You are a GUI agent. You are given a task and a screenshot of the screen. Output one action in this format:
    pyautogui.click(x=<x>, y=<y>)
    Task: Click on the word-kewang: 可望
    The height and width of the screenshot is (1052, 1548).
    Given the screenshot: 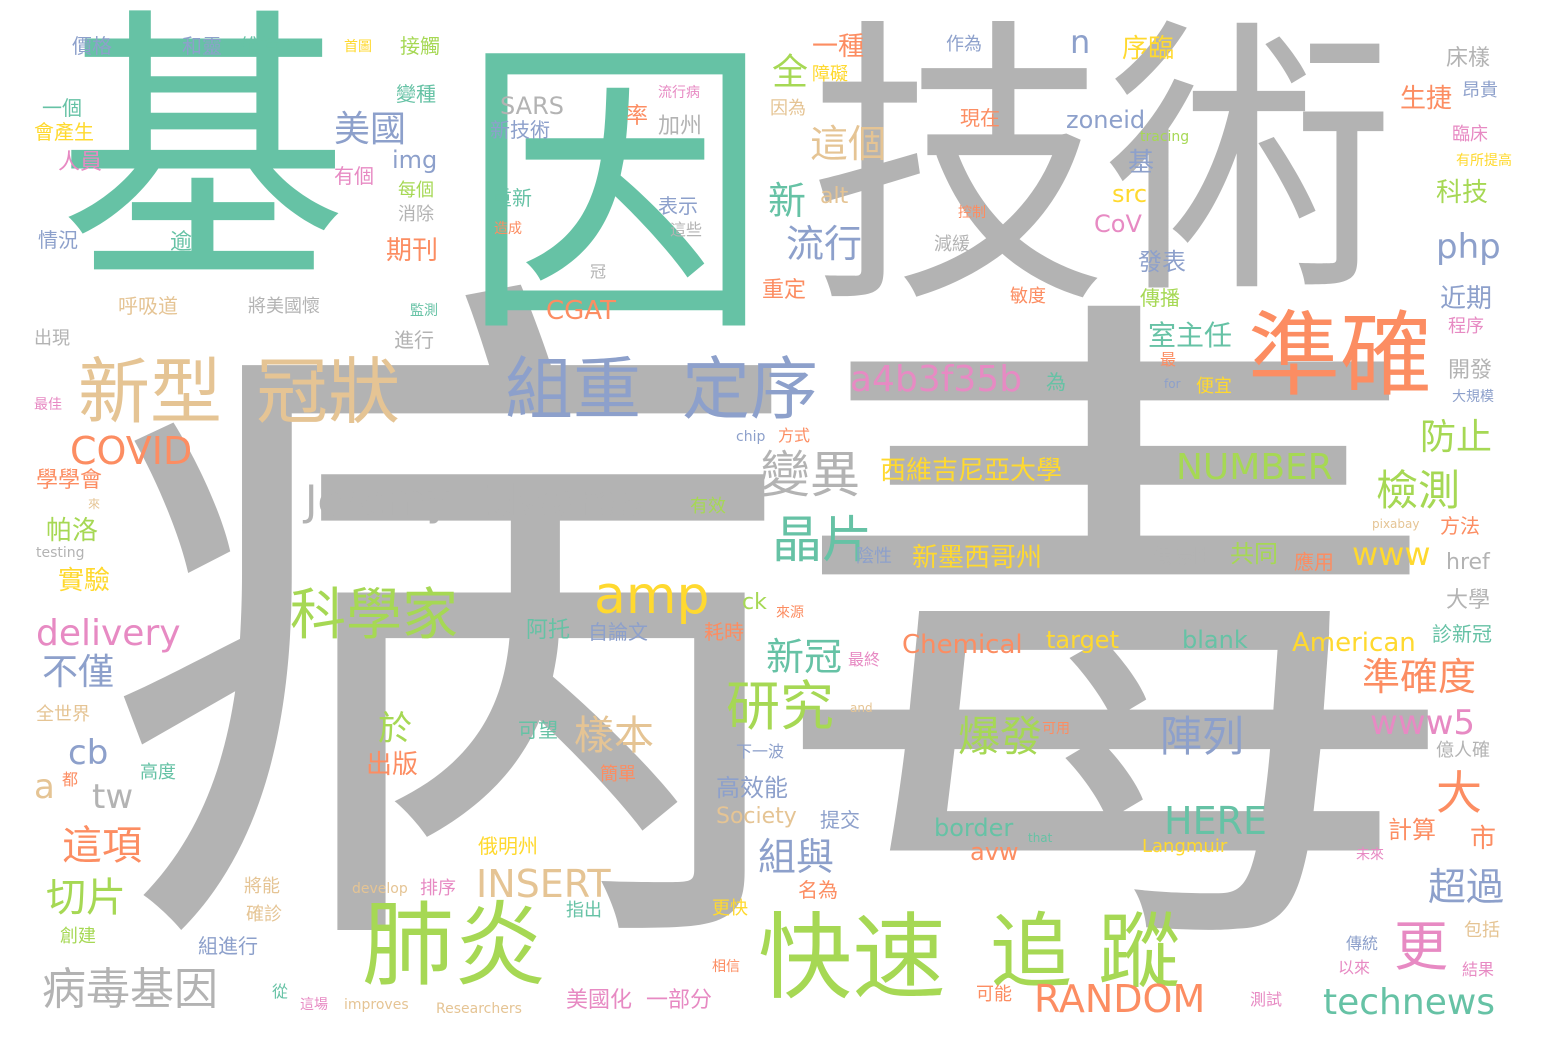 What is the action you would take?
    pyautogui.click(x=538, y=730)
    